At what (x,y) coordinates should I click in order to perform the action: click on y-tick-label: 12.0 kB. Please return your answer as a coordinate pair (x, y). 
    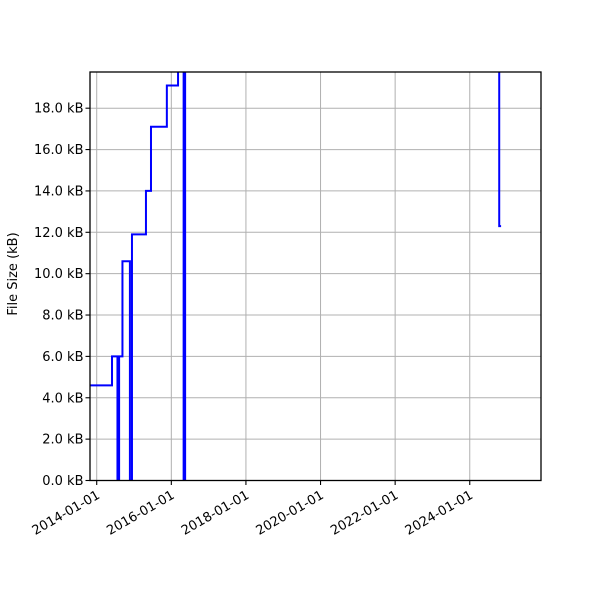
    Looking at the image, I should click on (59, 233).